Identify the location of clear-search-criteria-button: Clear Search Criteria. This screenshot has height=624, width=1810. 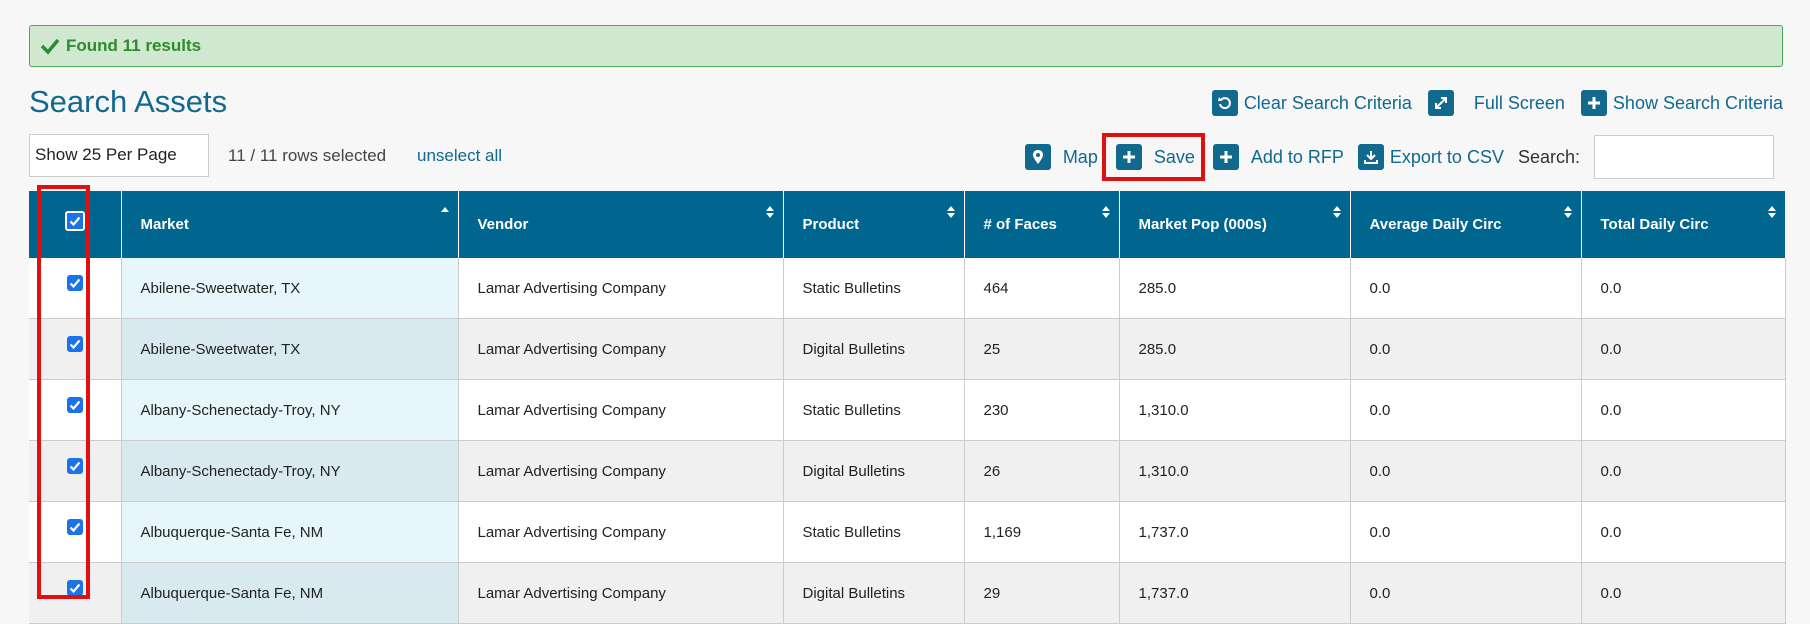
(1311, 103).